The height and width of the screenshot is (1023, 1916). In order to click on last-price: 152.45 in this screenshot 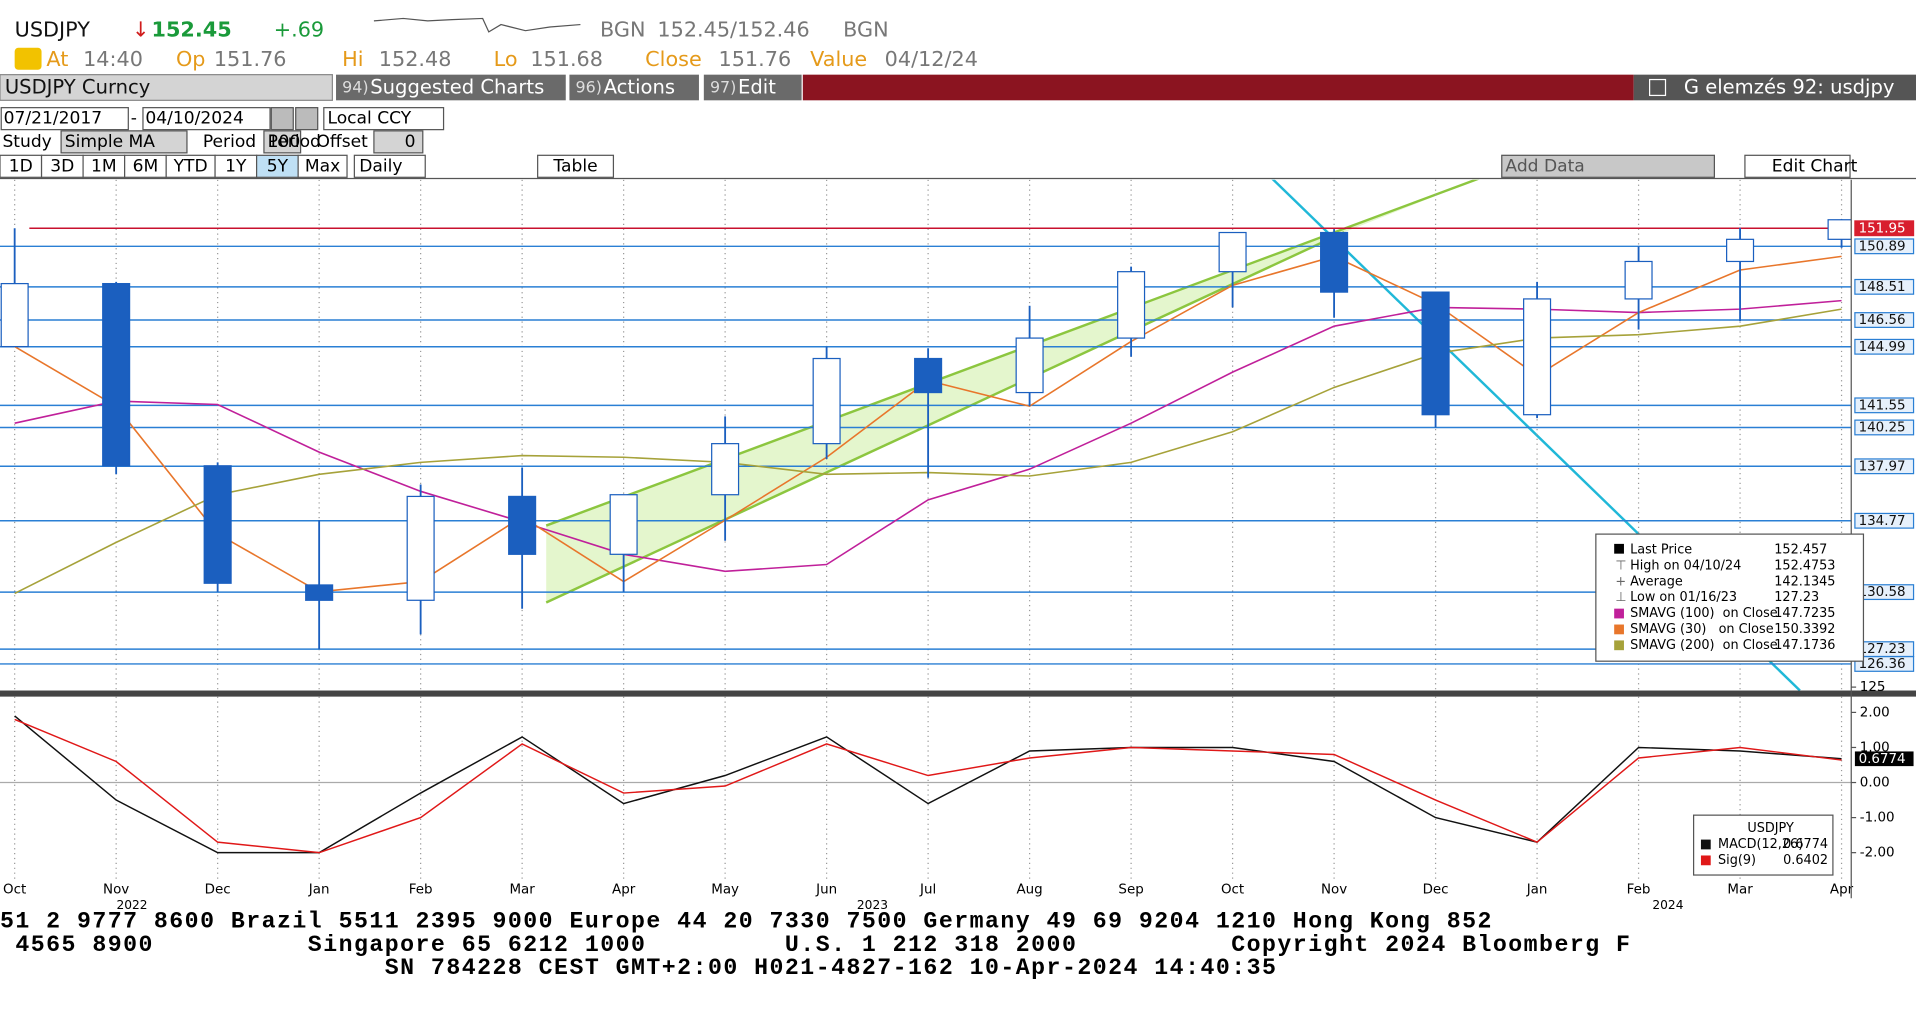, I will do `click(192, 30)`.